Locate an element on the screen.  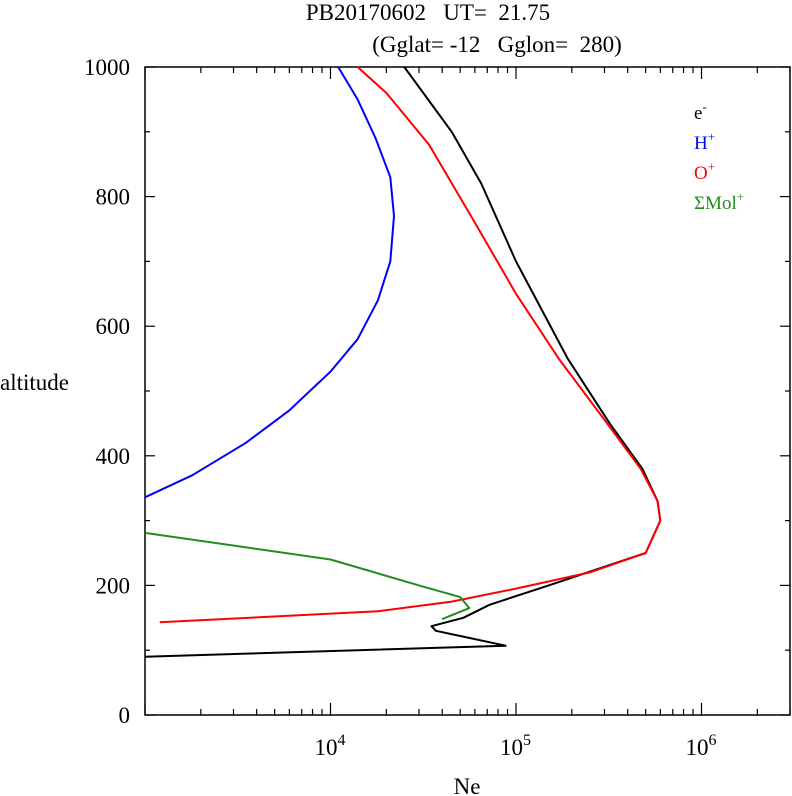
chart-title-line2: (Gglat= -12 Gglon= 280) is located at coordinates (497, 44).